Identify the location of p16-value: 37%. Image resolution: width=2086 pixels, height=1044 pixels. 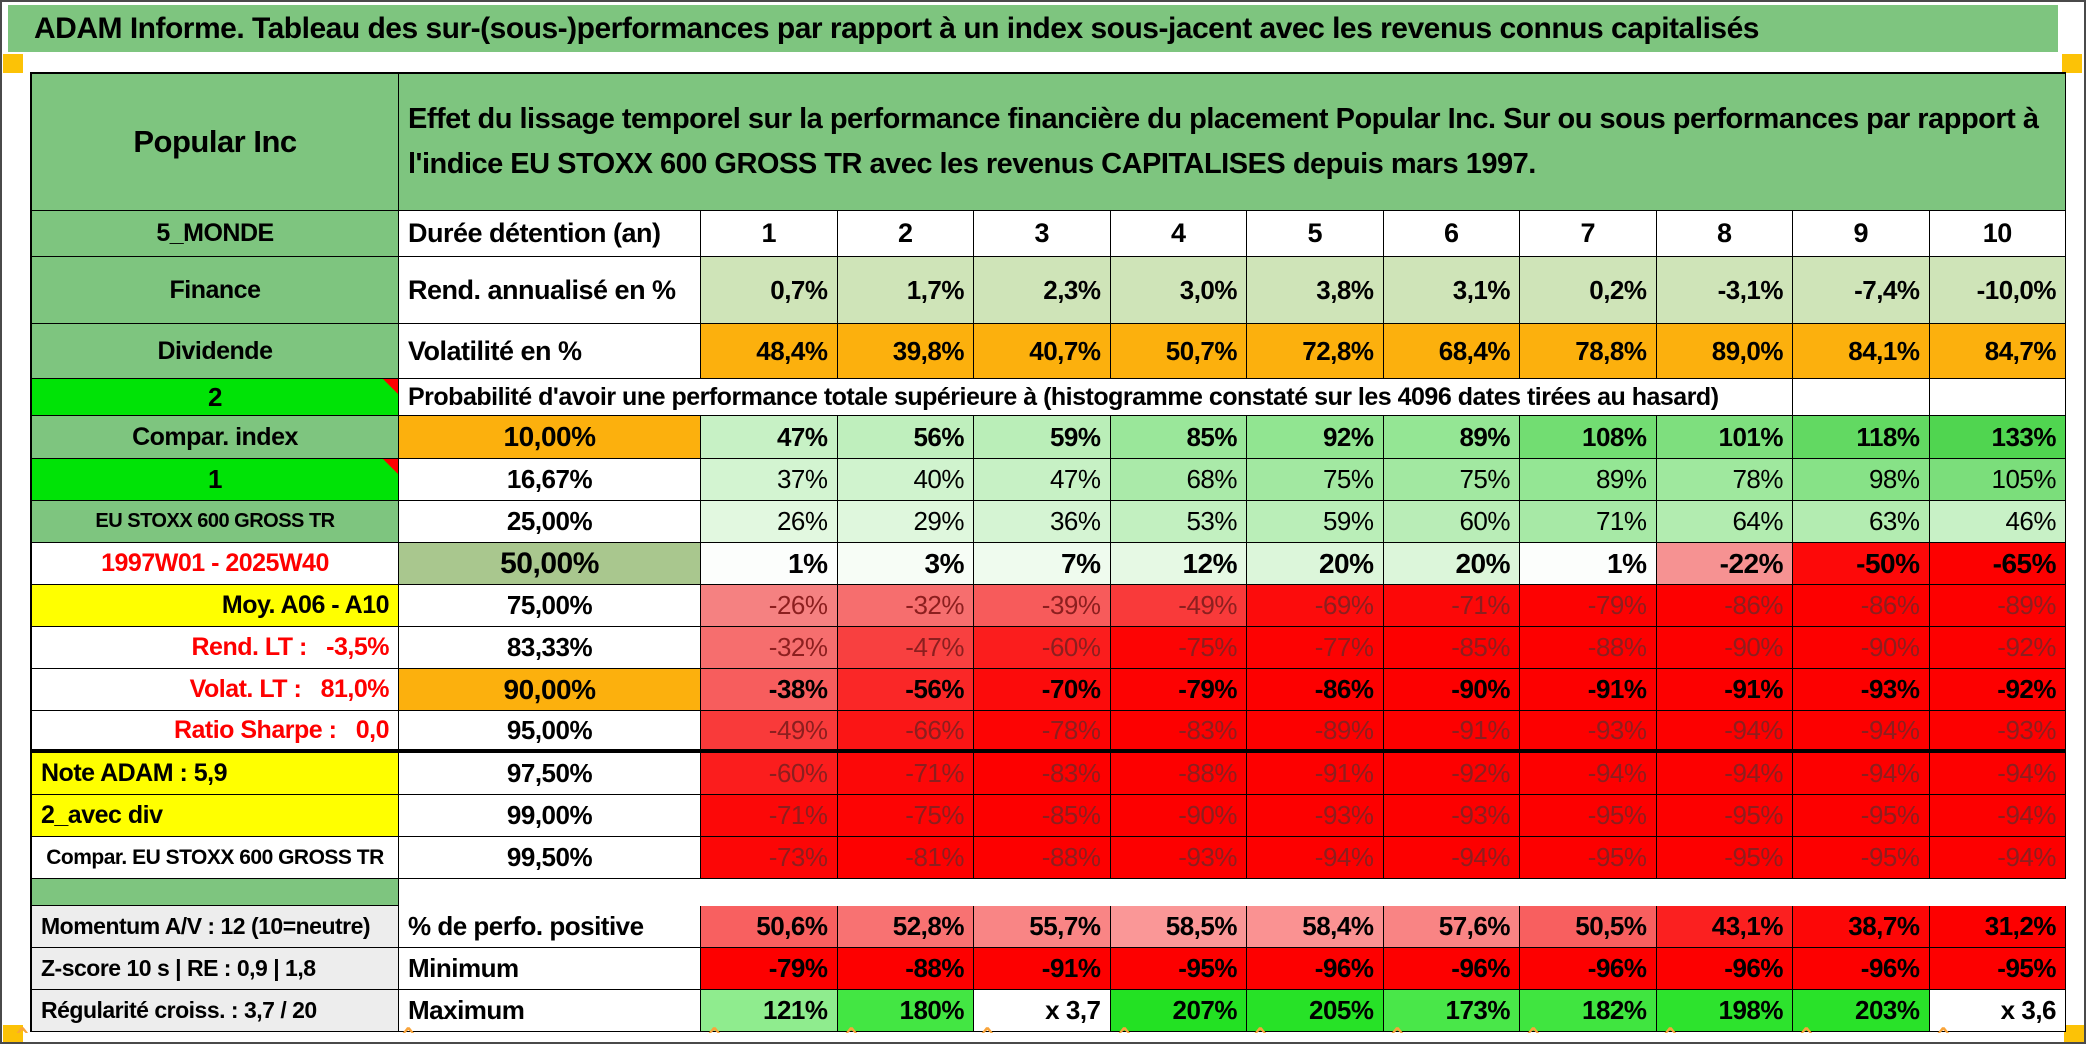
(769, 480).